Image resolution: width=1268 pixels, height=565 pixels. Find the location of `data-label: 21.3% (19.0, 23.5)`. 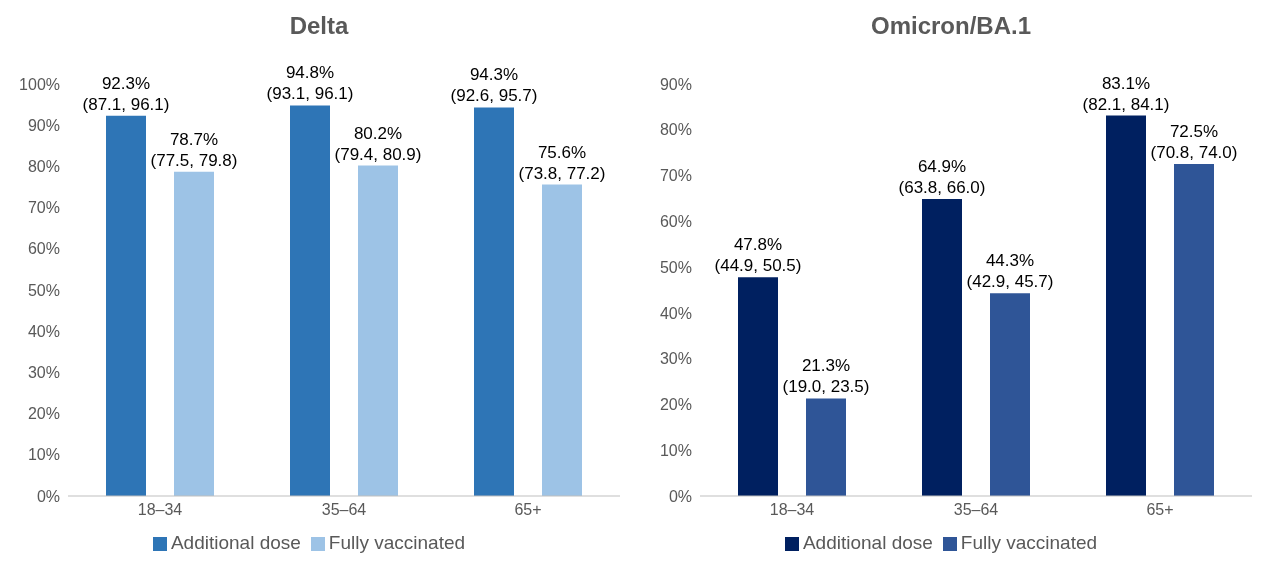

data-label: 21.3% (19.0, 23.5) is located at coordinates (826, 376).